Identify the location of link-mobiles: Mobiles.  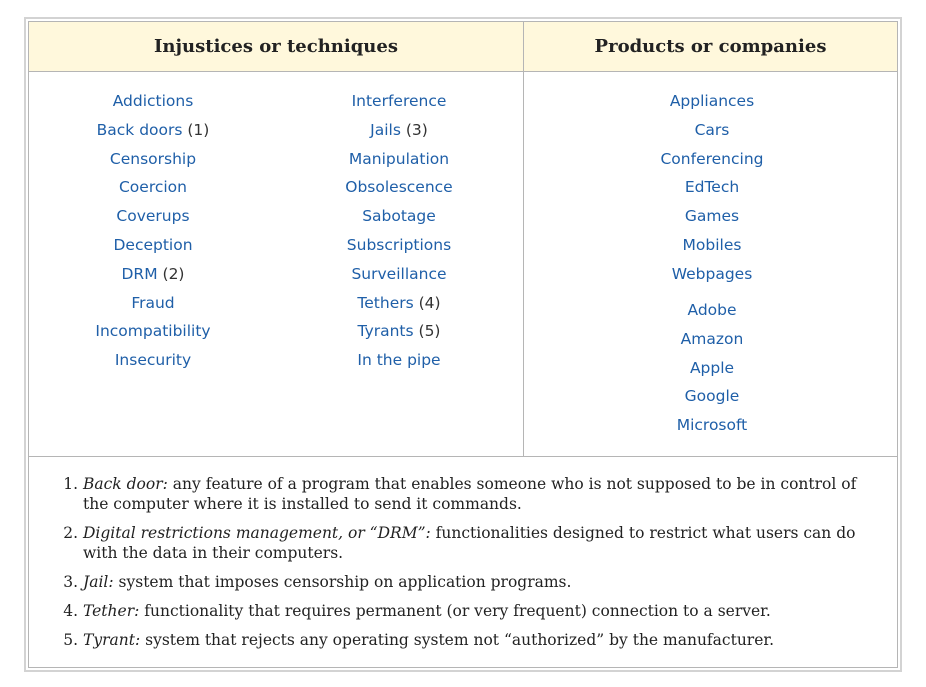
(712, 244).